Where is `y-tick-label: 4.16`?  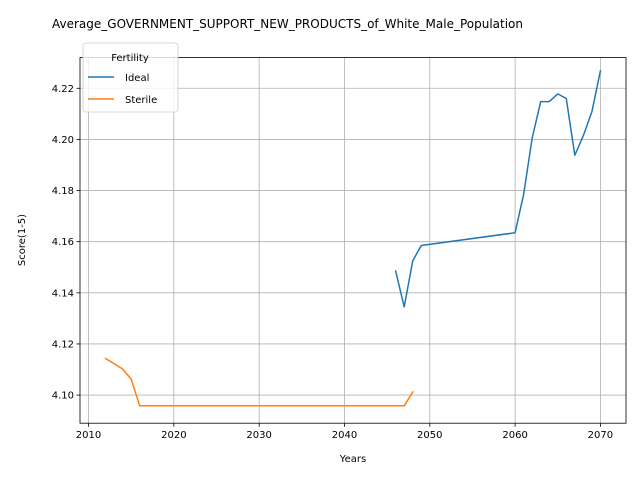
y-tick-label: 4.16 is located at coordinates (63, 242).